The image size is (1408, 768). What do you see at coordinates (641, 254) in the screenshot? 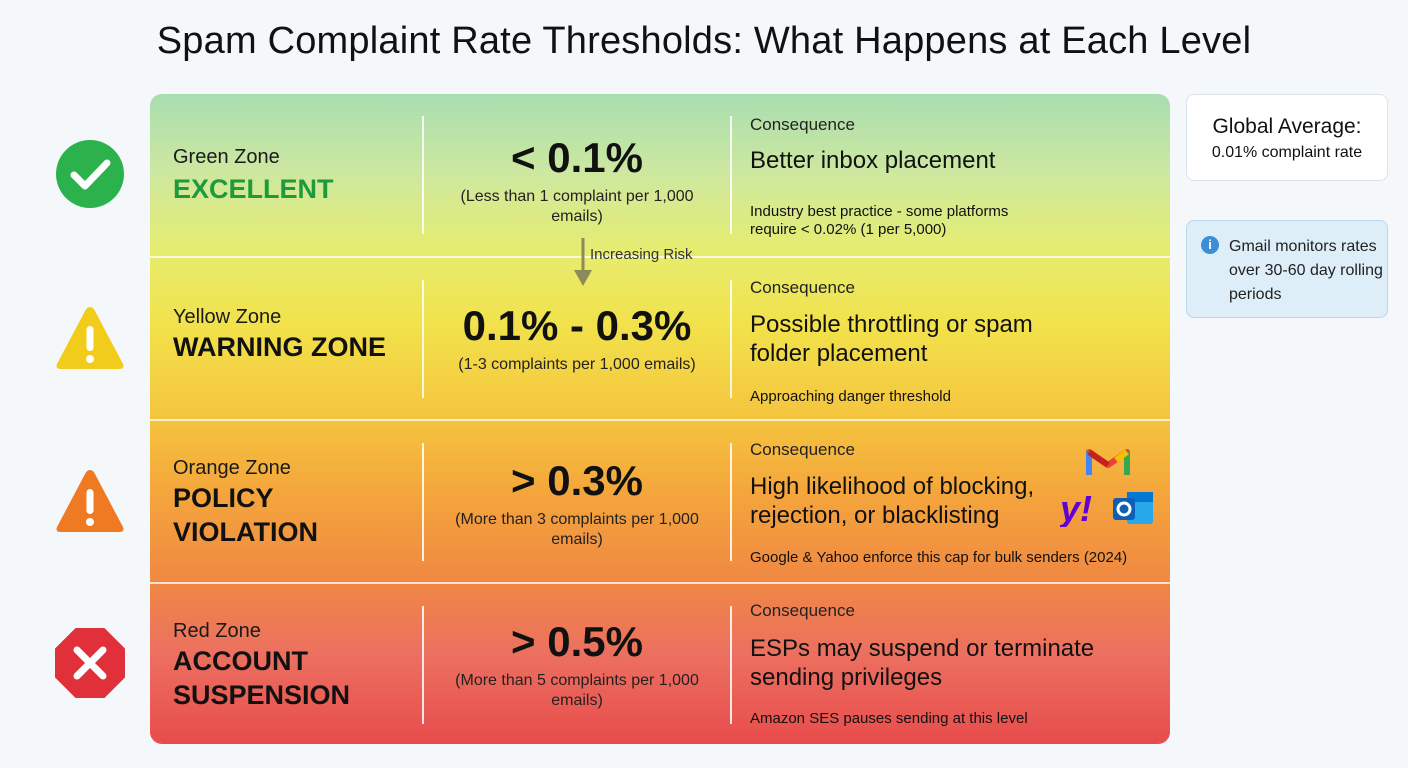
I see `increasing-risk-label: Increasing Risk` at bounding box center [641, 254].